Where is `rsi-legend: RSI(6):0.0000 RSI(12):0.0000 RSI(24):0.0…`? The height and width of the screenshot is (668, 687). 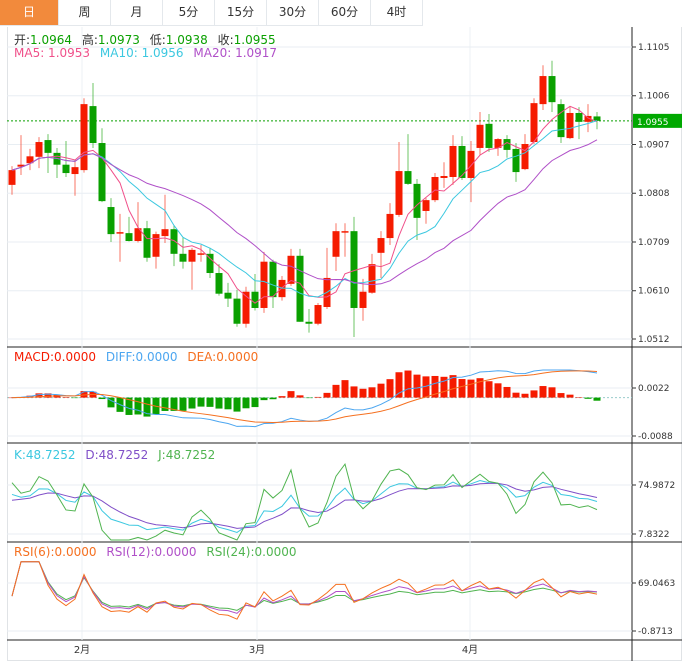 rsi-legend: RSI(6):0.0000 RSI(12):0.0000 RSI(24):0.0… is located at coordinates (158, 552).